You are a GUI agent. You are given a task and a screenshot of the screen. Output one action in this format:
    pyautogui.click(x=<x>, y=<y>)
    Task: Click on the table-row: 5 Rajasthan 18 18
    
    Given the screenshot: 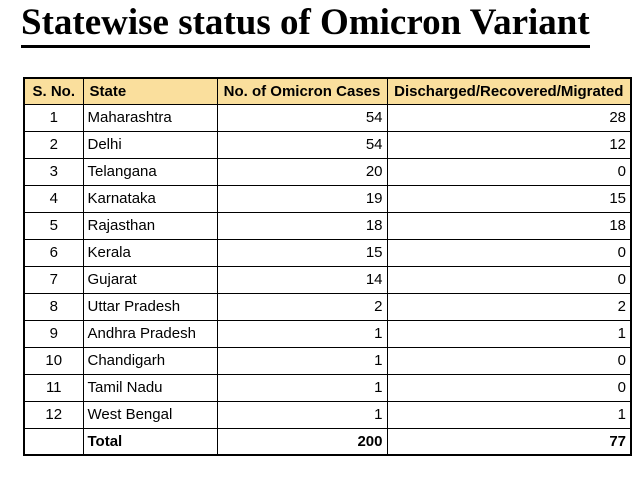 What is the action you would take?
    pyautogui.click(x=327, y=225)
    